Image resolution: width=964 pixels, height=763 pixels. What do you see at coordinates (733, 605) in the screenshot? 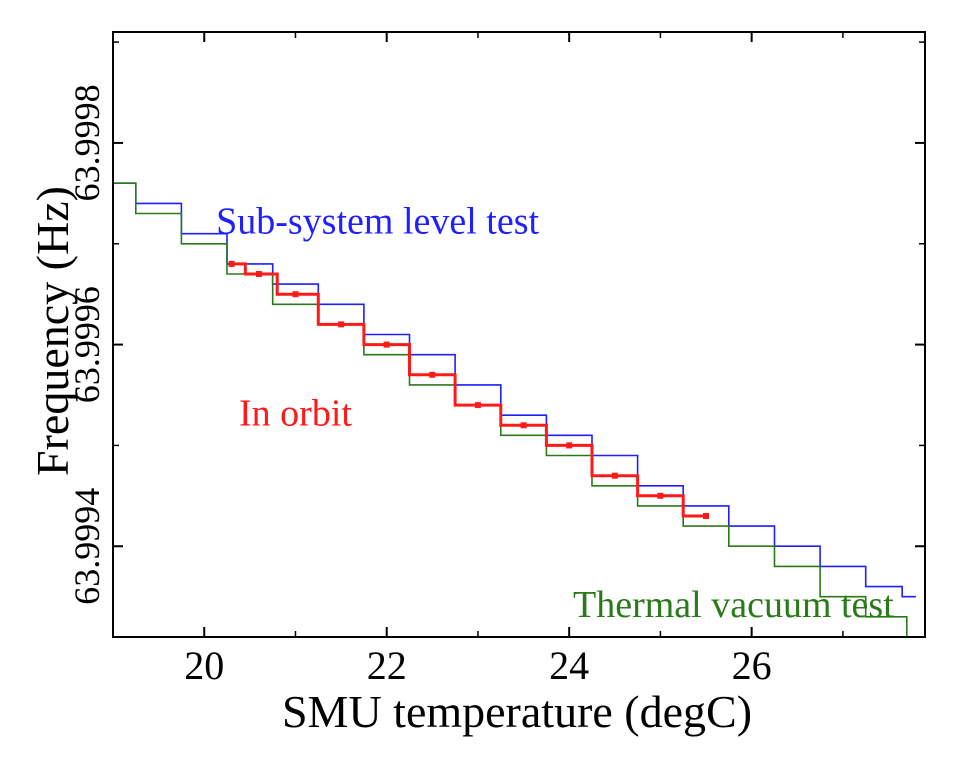
I see `series-annotation: Thermal vacuum test` at bounding box center [733, 605].